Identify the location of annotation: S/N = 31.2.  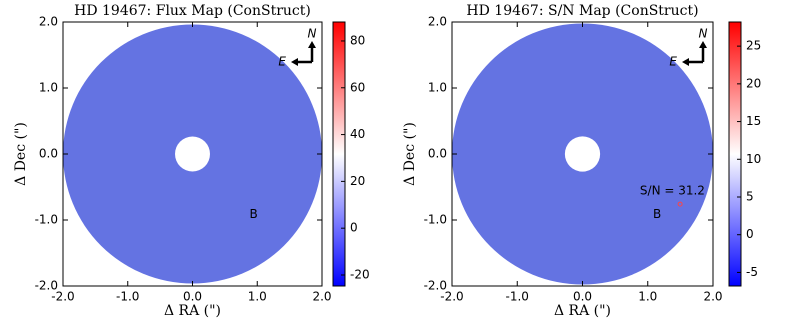
(672, 190).